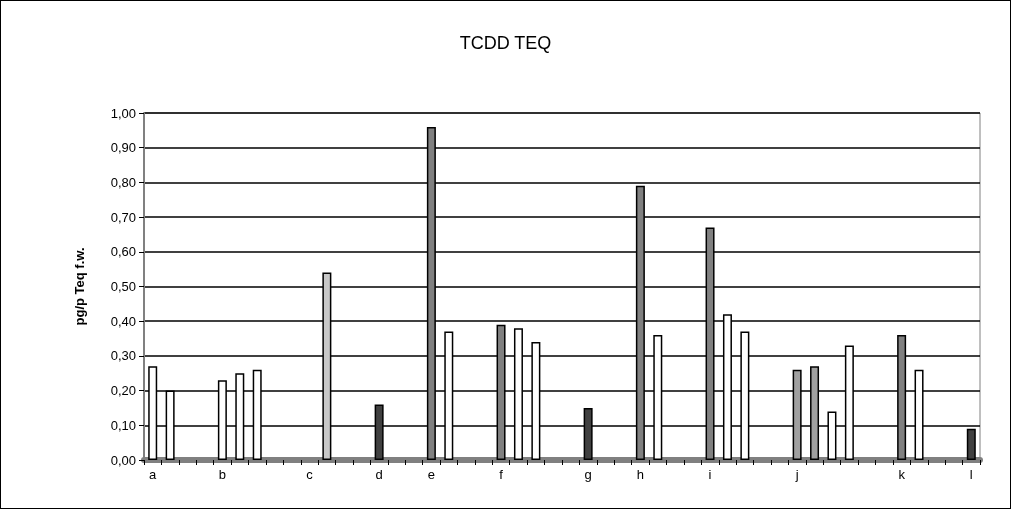 The image size is (1011, 509). Describe the element at coordinates (379, 474) in the screenshot. I see `x-tick-label: d` at that location.